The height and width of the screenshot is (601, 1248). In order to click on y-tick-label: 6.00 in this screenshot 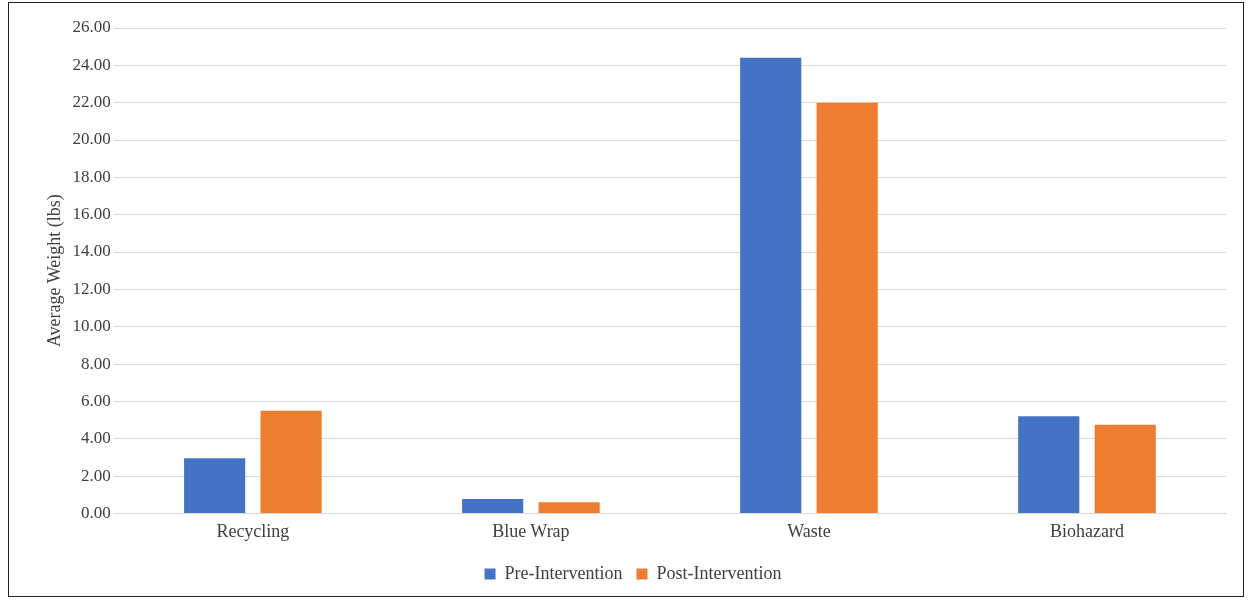, I will do `click(96, 400)`.